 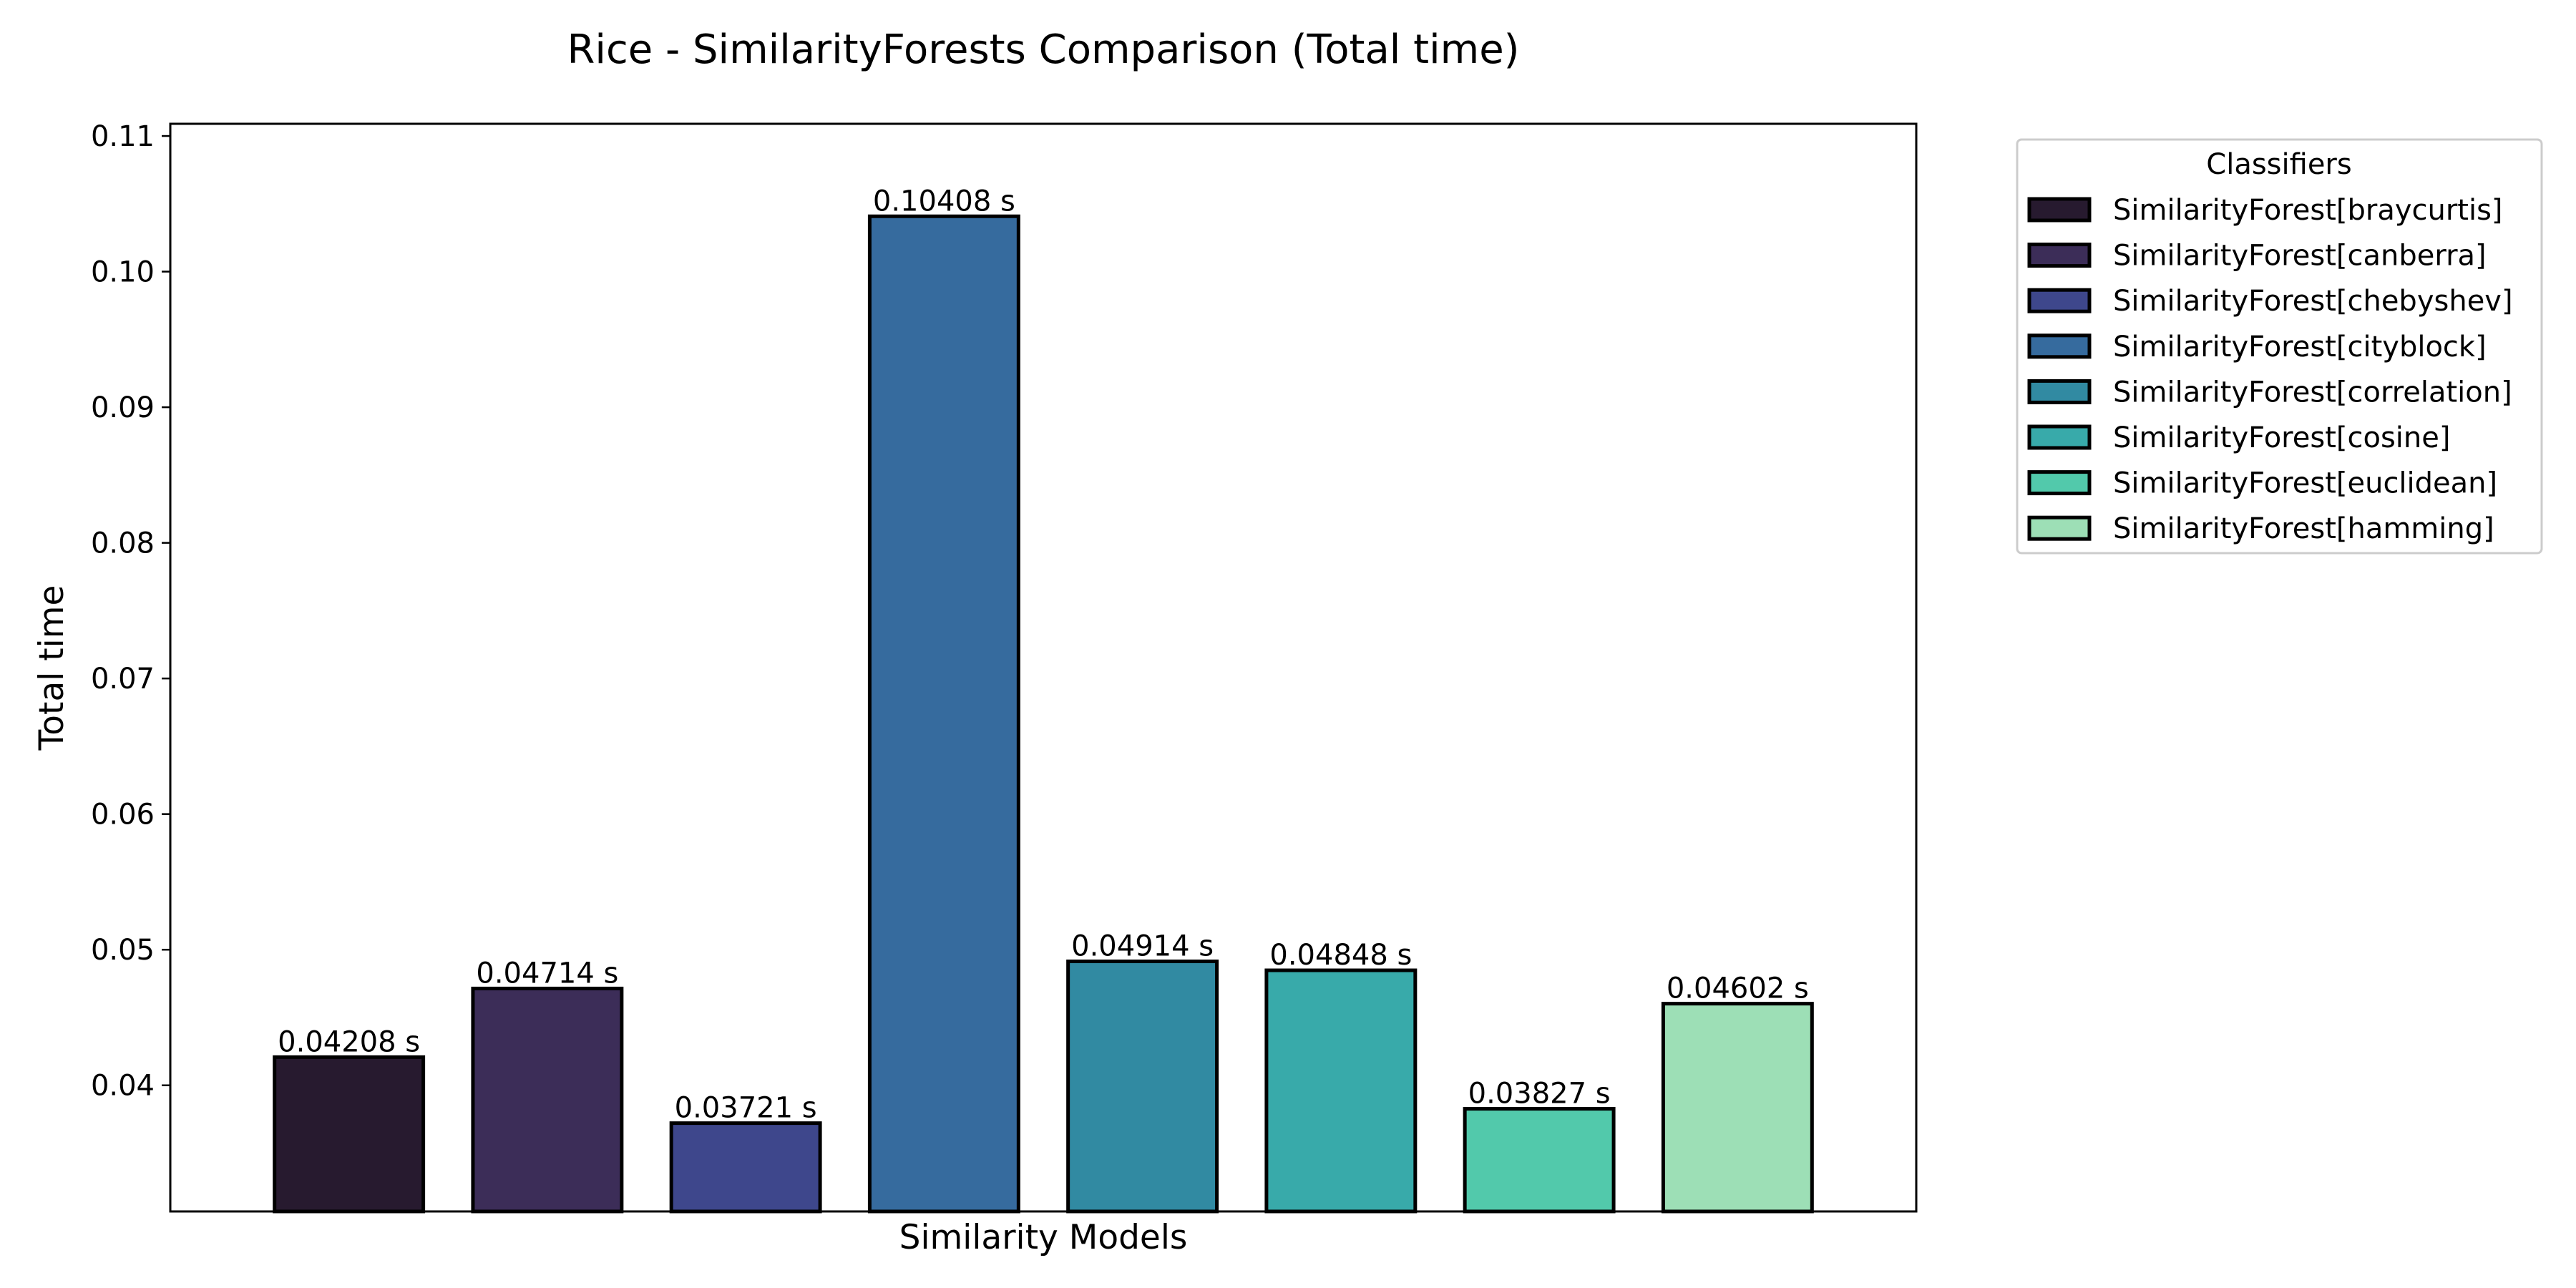 I want to click on y-tick-label: 0.10, so click(x=123, y=272).